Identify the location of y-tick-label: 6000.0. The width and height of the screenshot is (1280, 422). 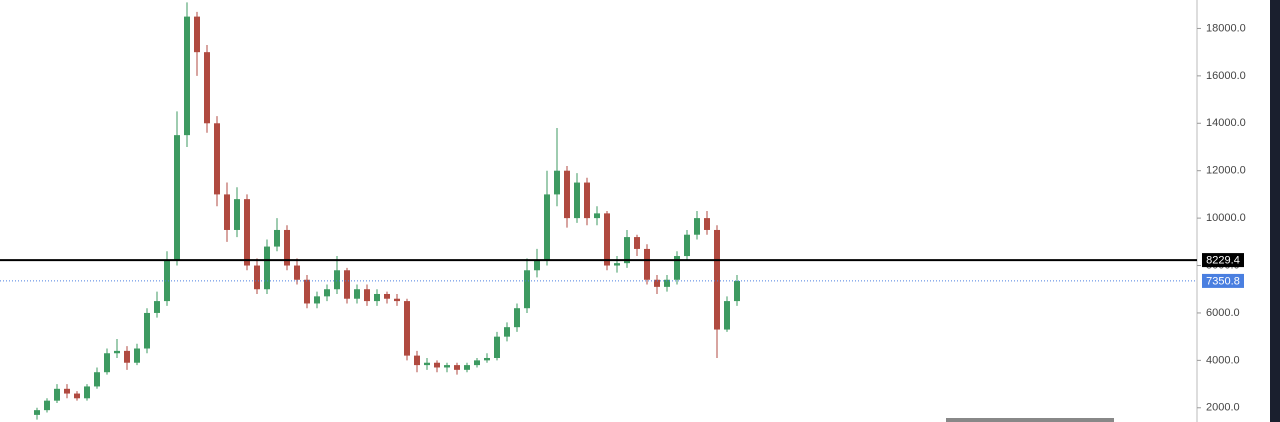
(1223, 313).